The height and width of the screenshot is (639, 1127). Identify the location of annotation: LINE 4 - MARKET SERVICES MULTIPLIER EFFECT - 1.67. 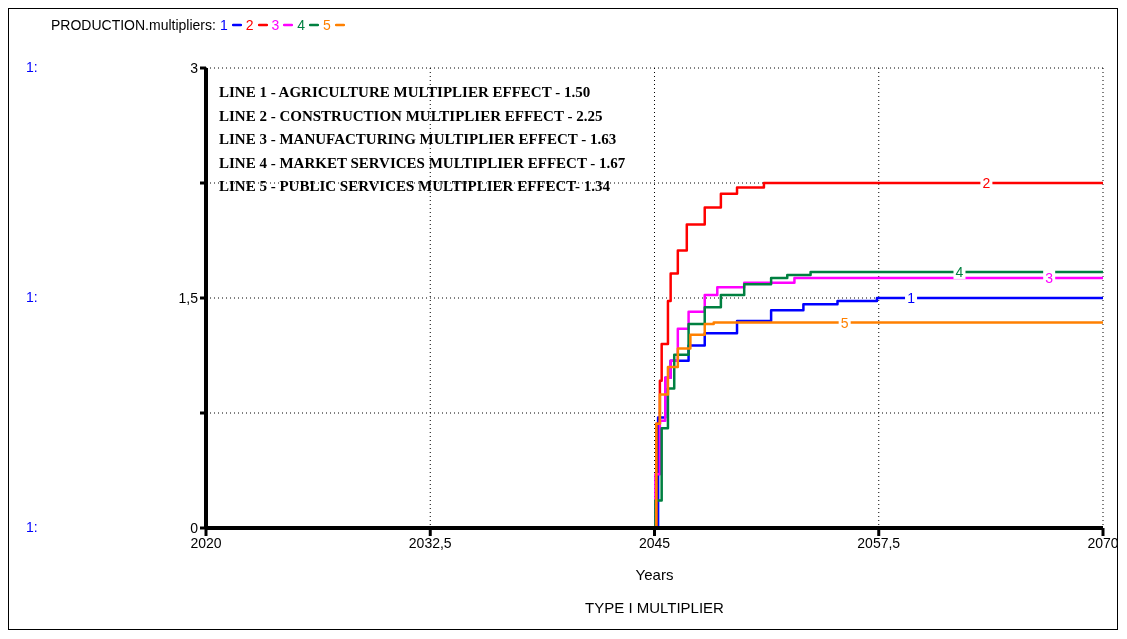
(422, 163).